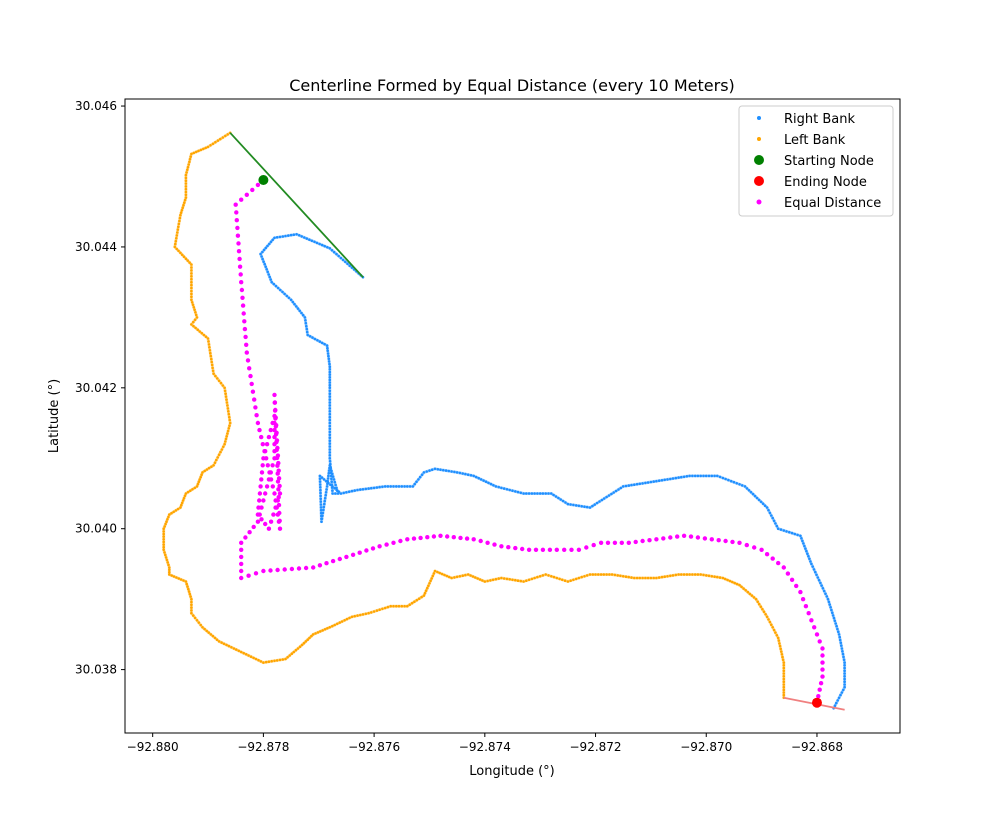 The height and width of the screenshot is (825, 1000). Describe the element at coordinates (816, 161) in the screenshot. I see `legend-box` at that location.